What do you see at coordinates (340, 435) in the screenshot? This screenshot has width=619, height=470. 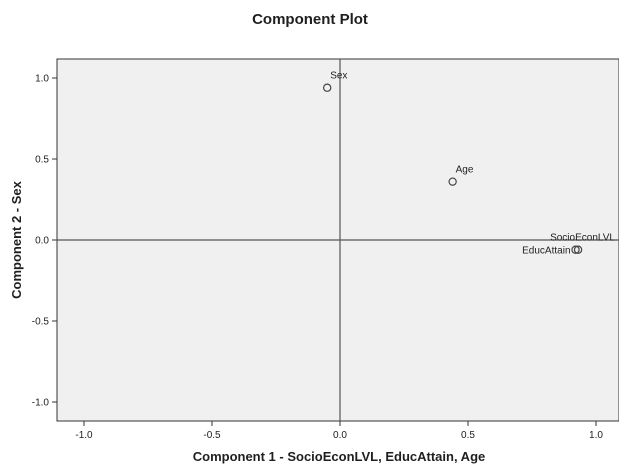 I see `x-tick-label: 0.0` at bounding box center [340, 435].